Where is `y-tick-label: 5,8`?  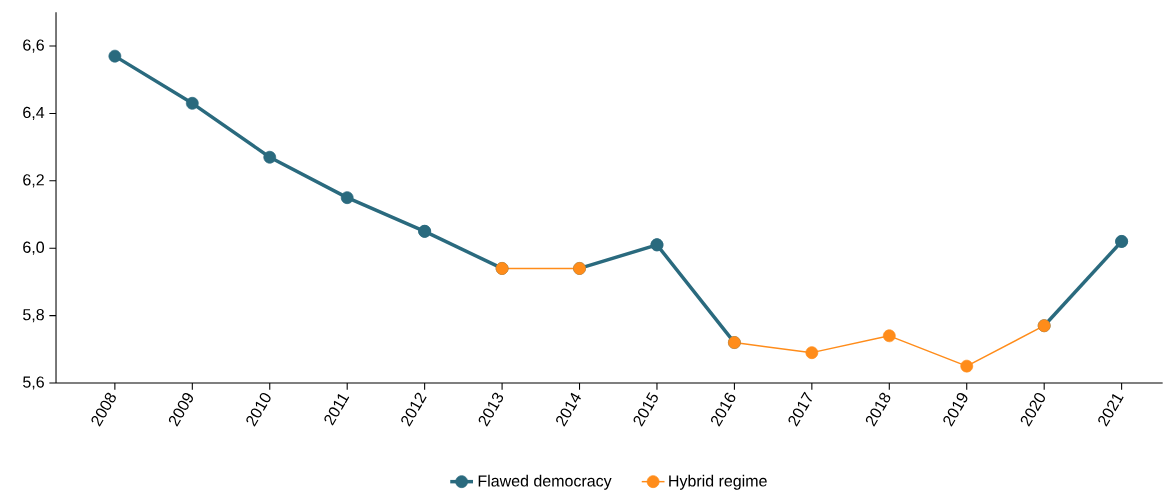 y-tick-label: 5,8 is located at coordinates (33, 315).